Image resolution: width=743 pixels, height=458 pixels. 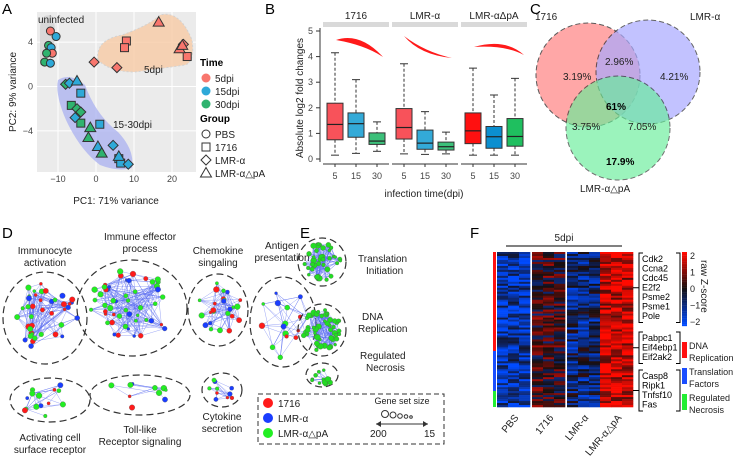 What do you see at coordinates (424, 194) in the screenshot?
I see `x-axis-label: infection time(dpi)` at bounding box center [424, 194].